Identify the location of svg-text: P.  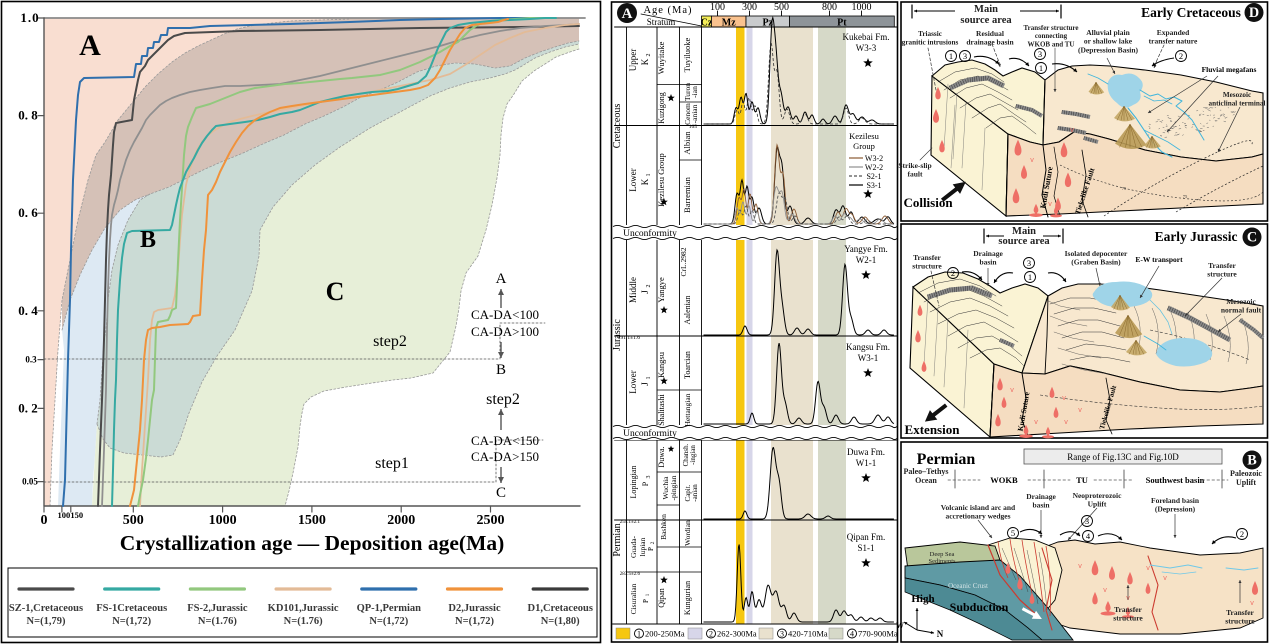
(646, 601).